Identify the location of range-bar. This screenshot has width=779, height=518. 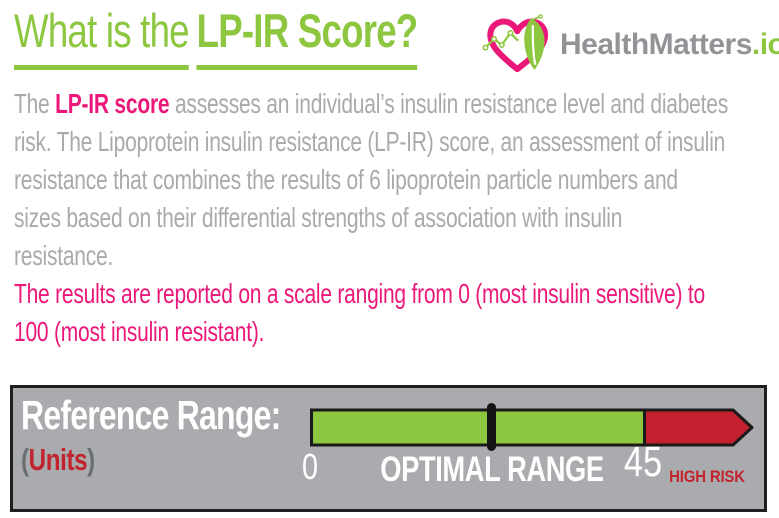
(532, 427).